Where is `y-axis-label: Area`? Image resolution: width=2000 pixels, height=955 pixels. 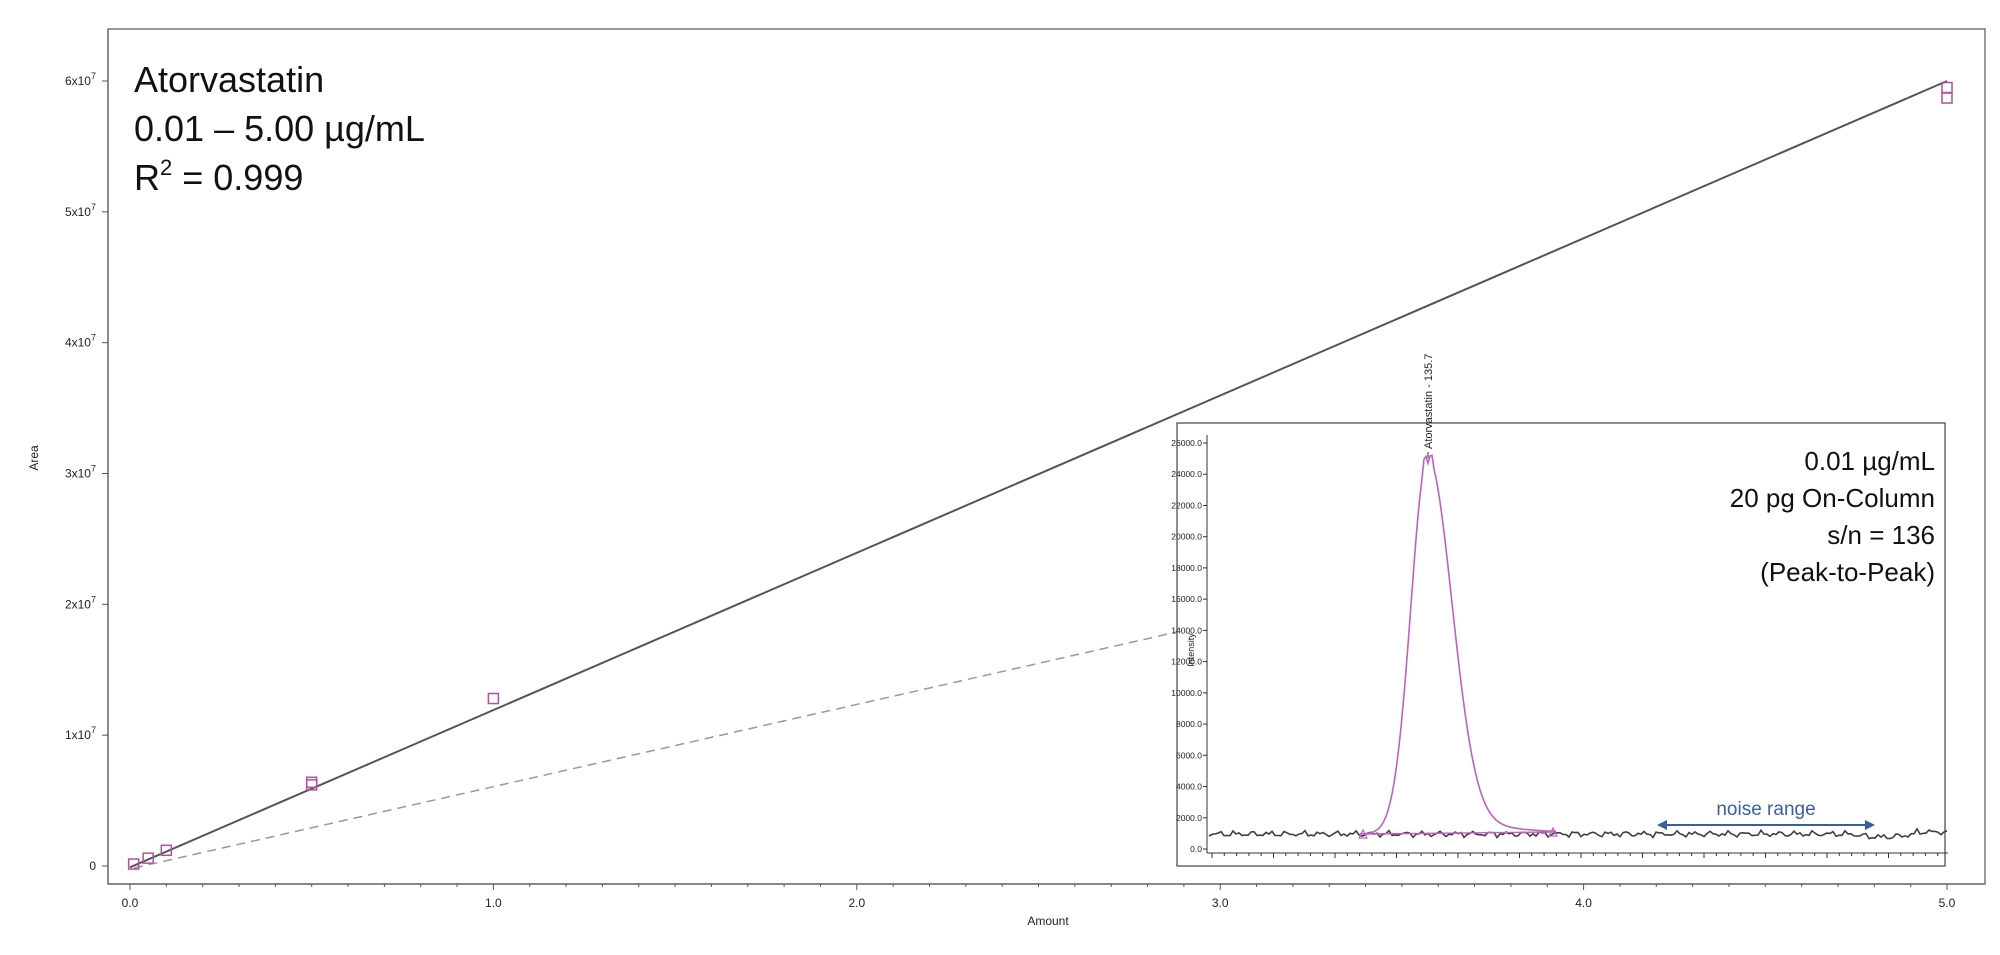 y-axis-label: Area is located at coordinates (34, 458).